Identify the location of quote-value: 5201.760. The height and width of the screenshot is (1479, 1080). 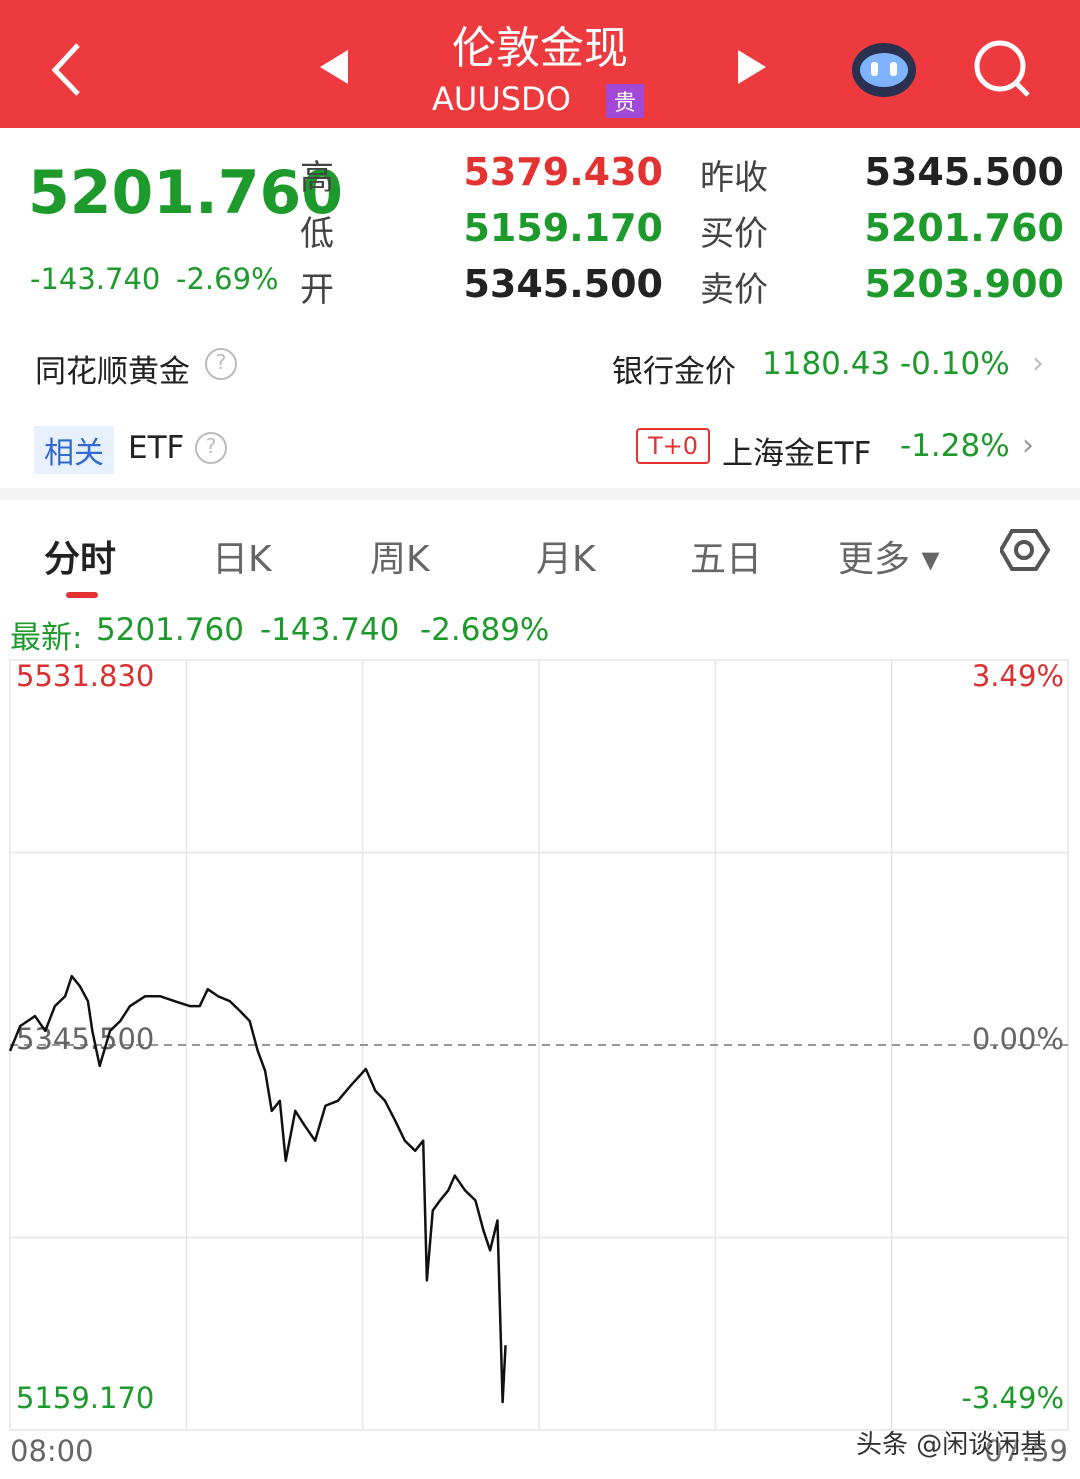
(964, 228).